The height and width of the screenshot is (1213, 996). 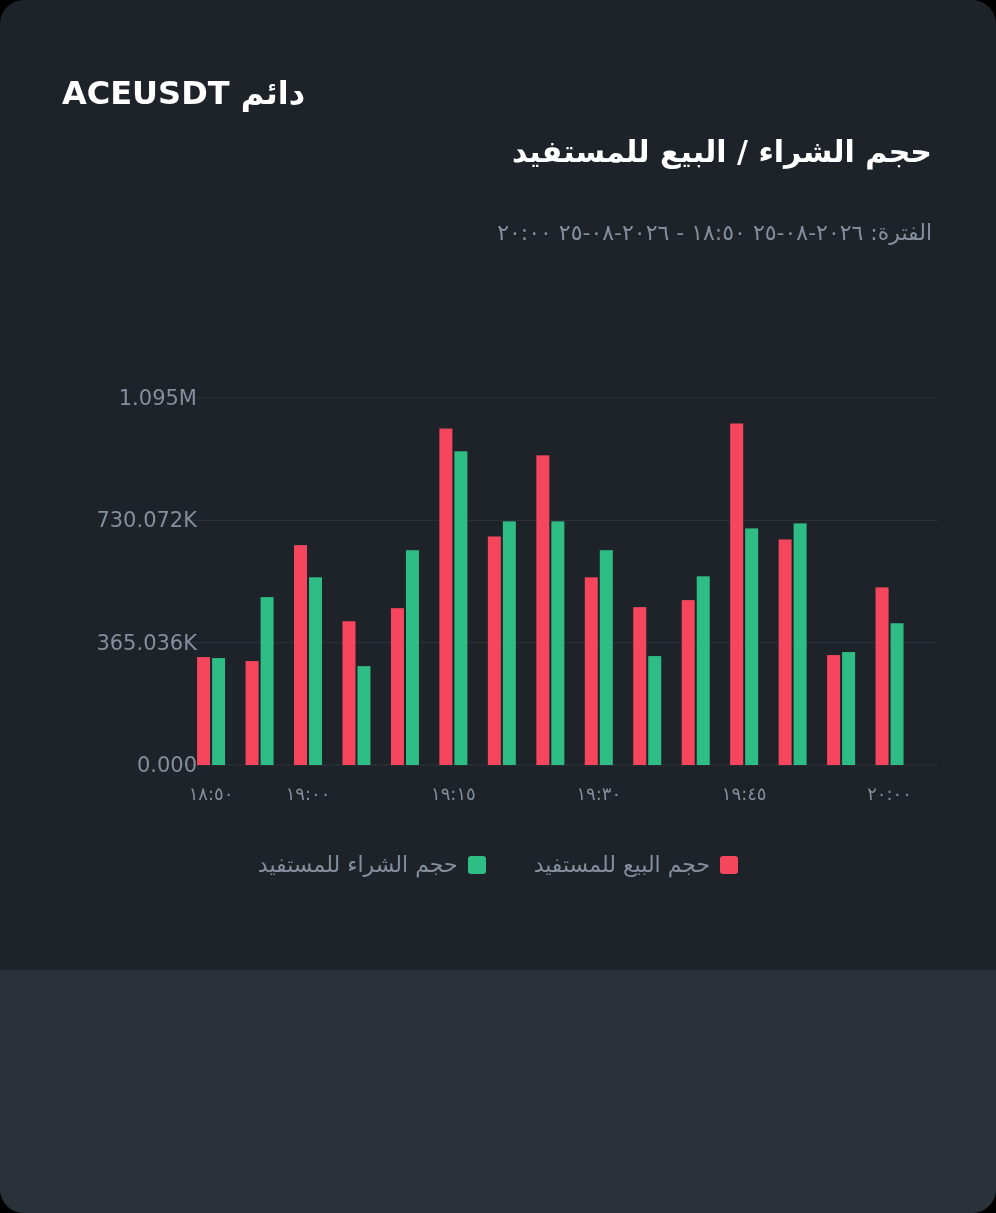 What do you see at coordinates (622, 864) in the screenshot?
I see `legend-label: حجم البيع للمستفيد` at bounding box center [622, 864].